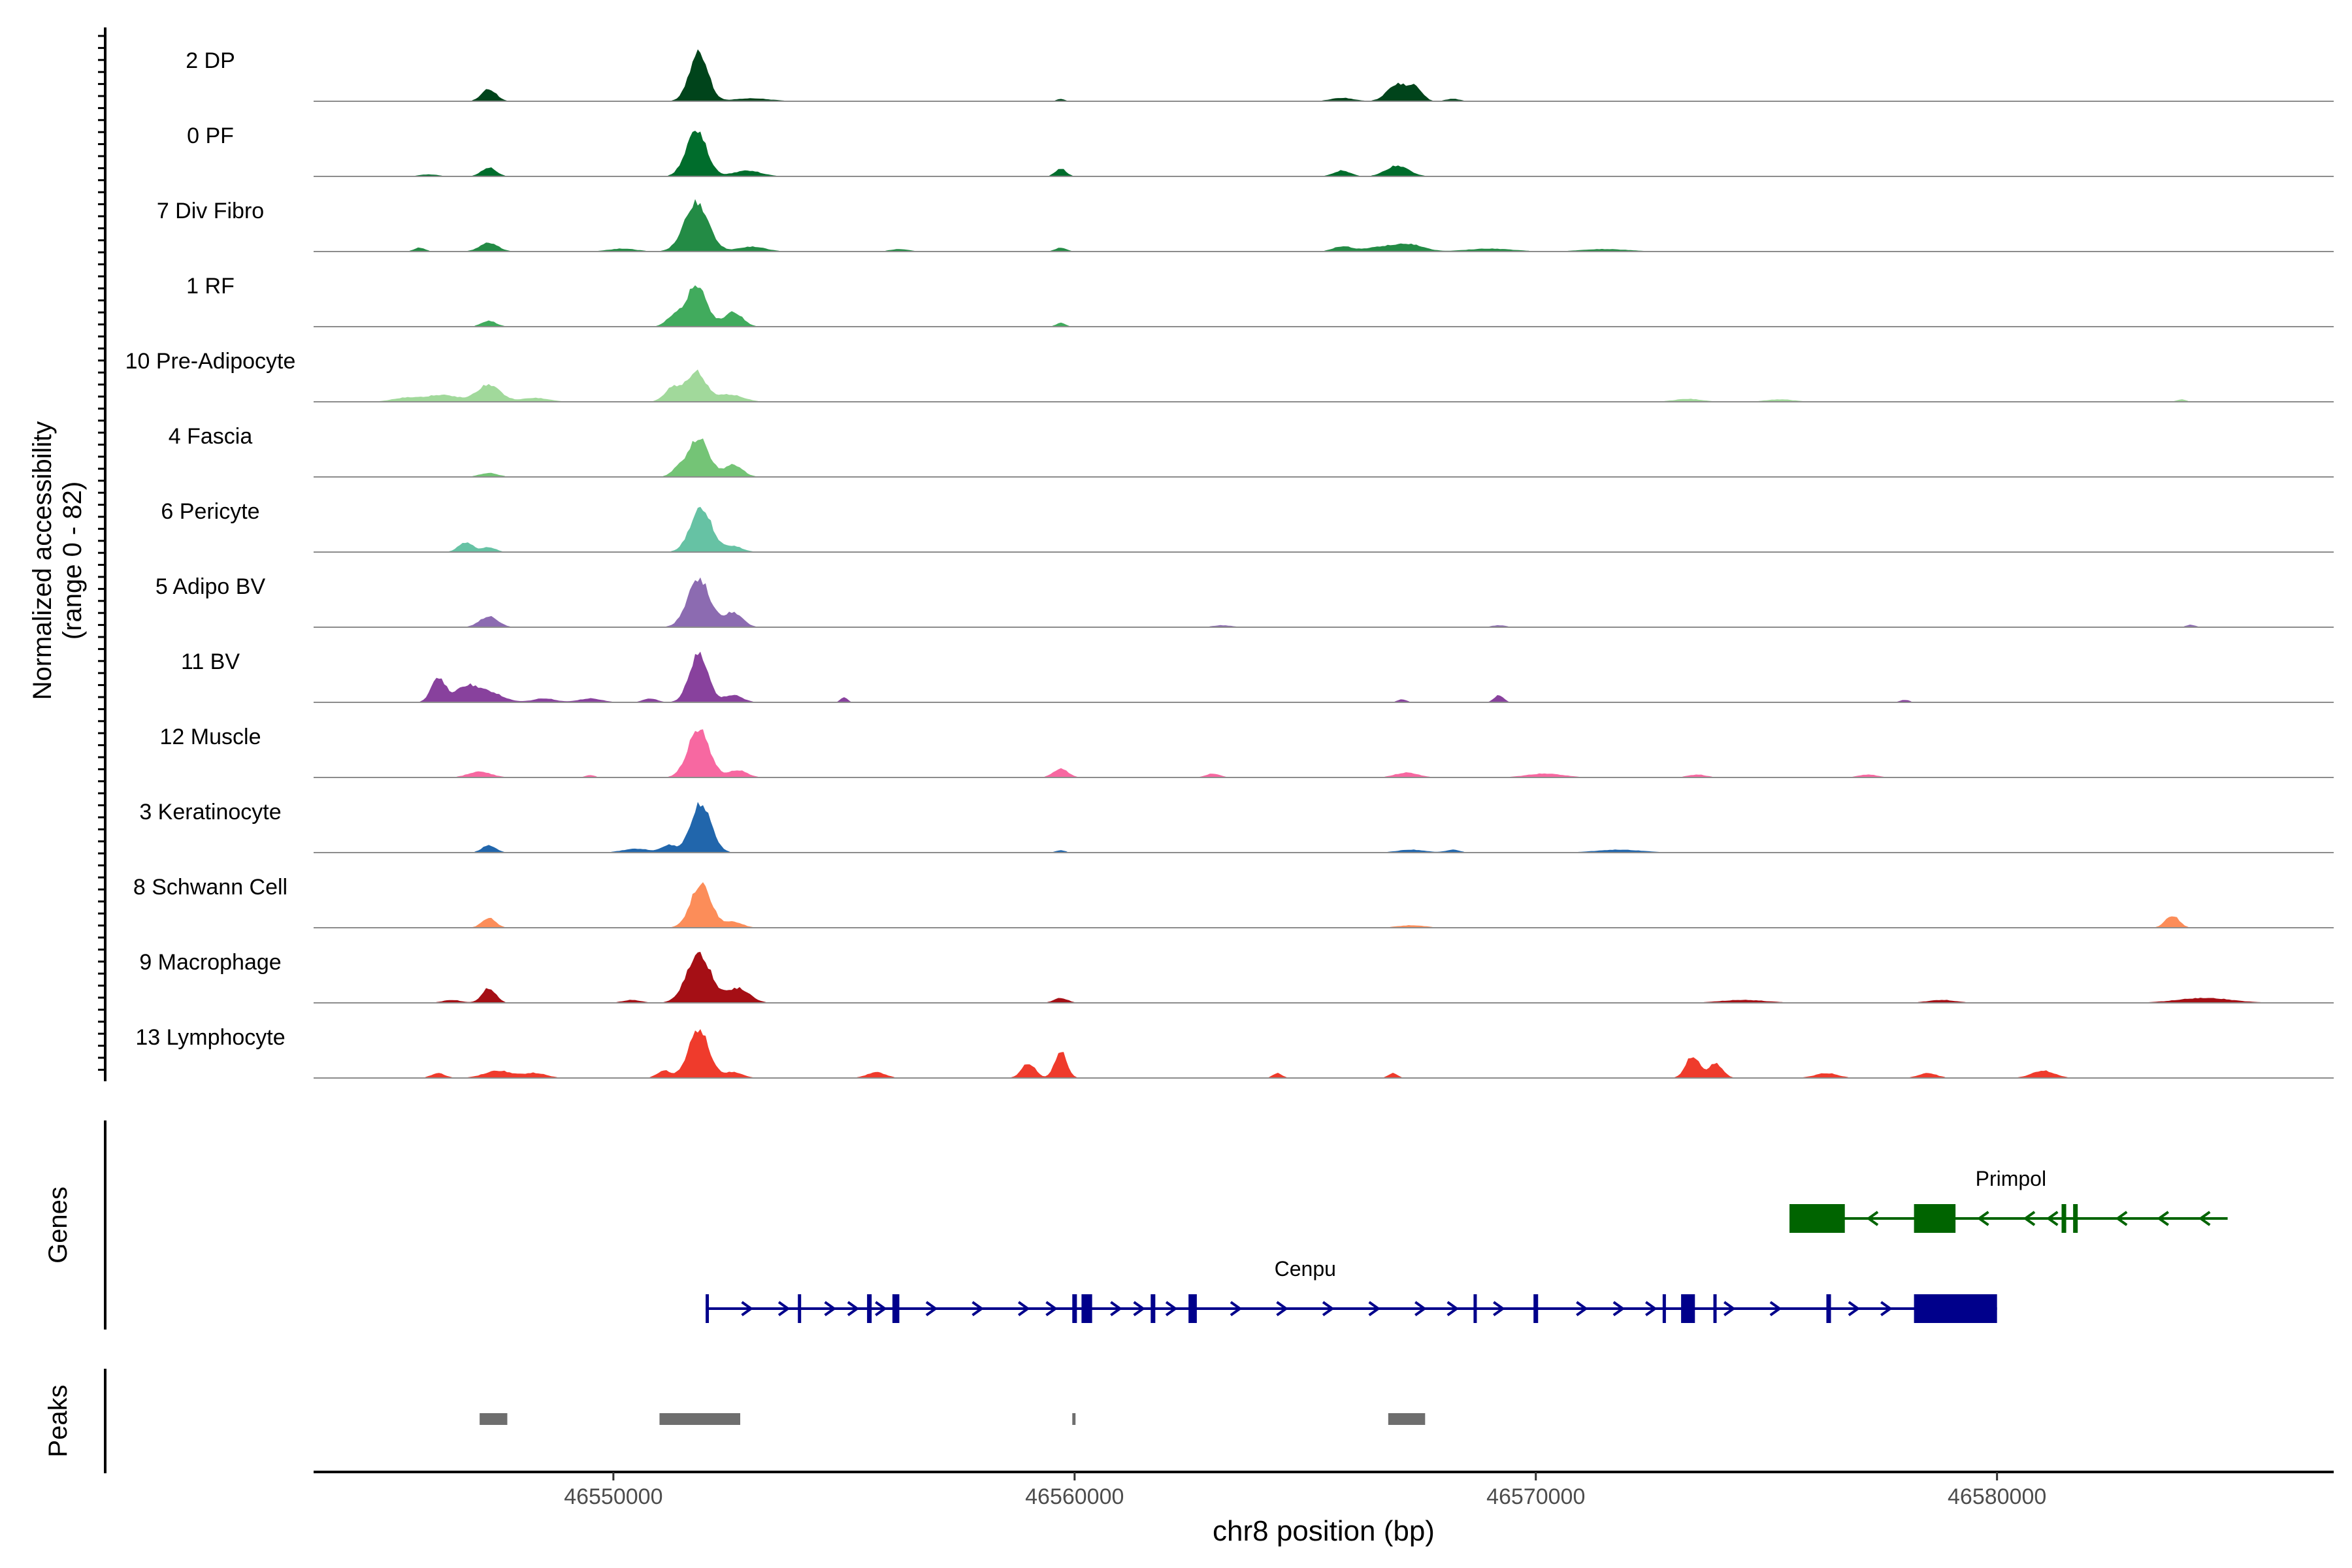  What do you see at coordinates (210, 361) in the screenshot?
I see `track-label: 10 Pre-Adipocyte` at bounding box center [210, 361].